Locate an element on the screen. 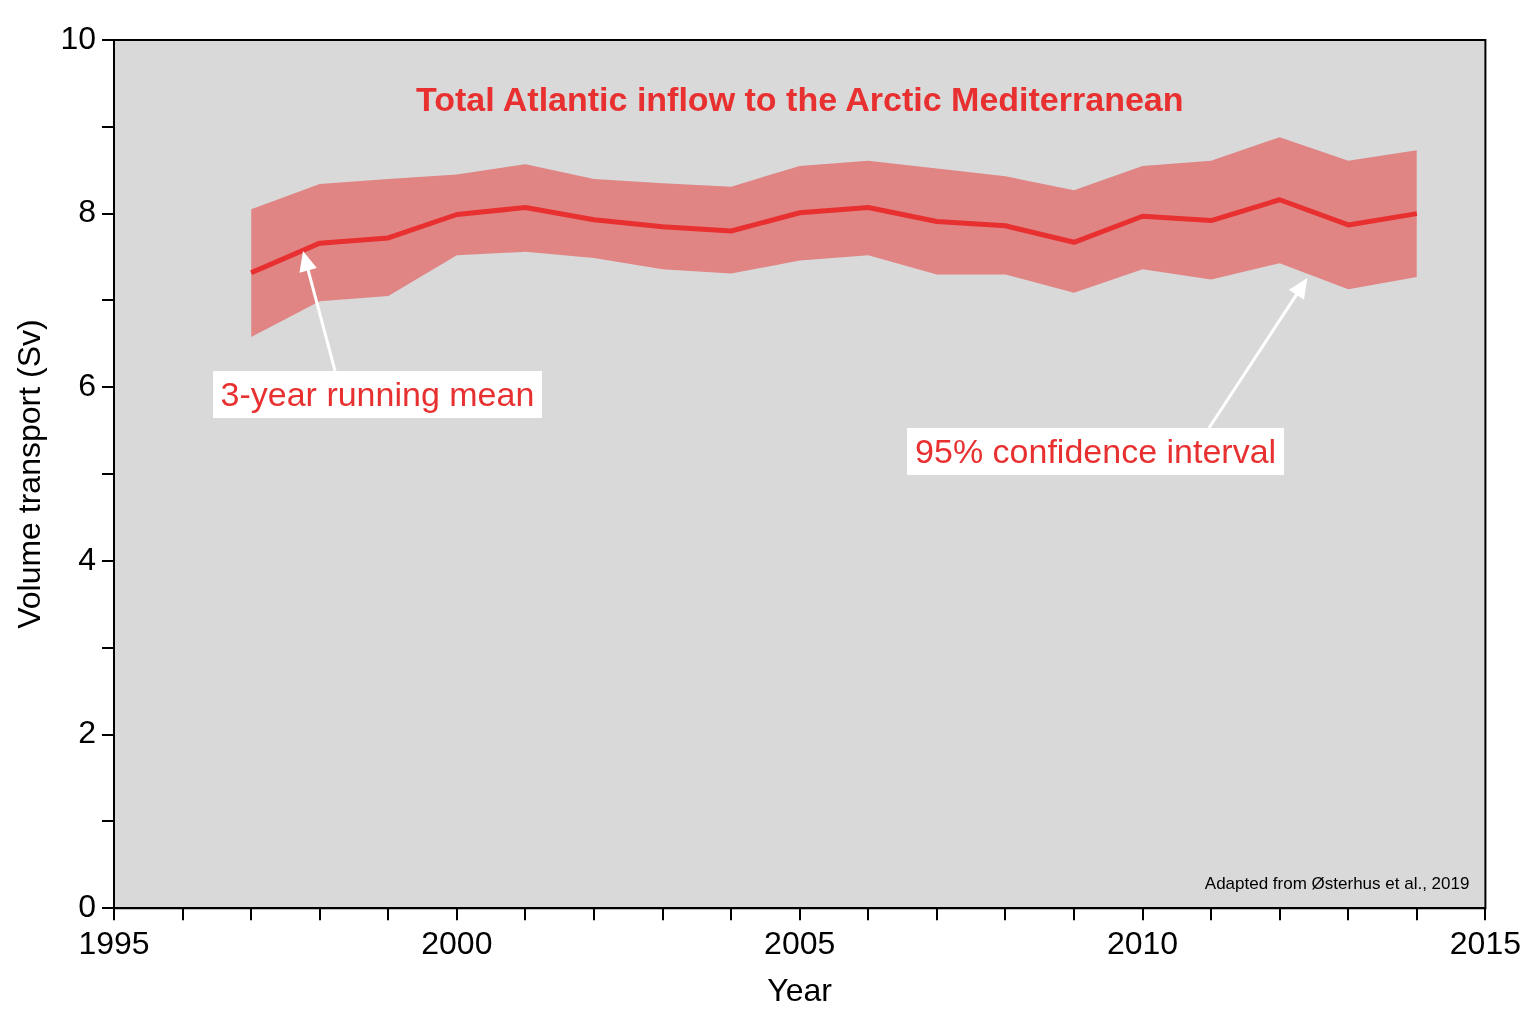 The image size is (1527, 1019). y-tick-label: 6 is located at coordinates (87, 385).